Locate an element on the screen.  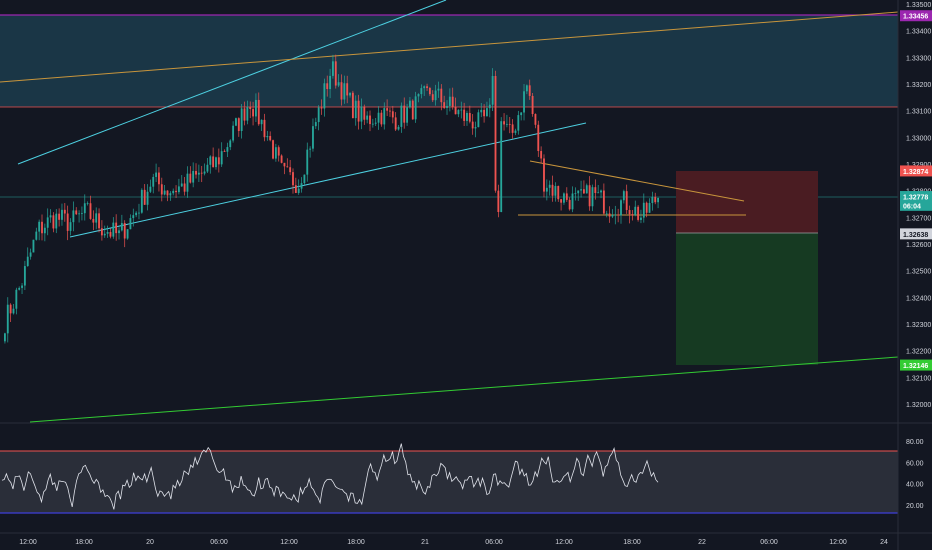
upper-channel-line is located at coordinates (232, 82).